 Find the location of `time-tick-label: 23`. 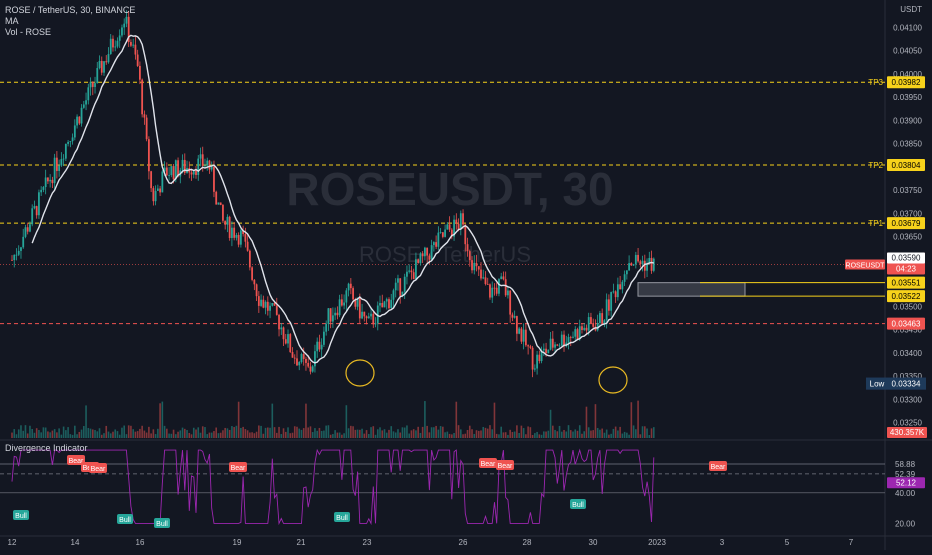

time-tick-label: 23 is located at coordinates (367, 542).